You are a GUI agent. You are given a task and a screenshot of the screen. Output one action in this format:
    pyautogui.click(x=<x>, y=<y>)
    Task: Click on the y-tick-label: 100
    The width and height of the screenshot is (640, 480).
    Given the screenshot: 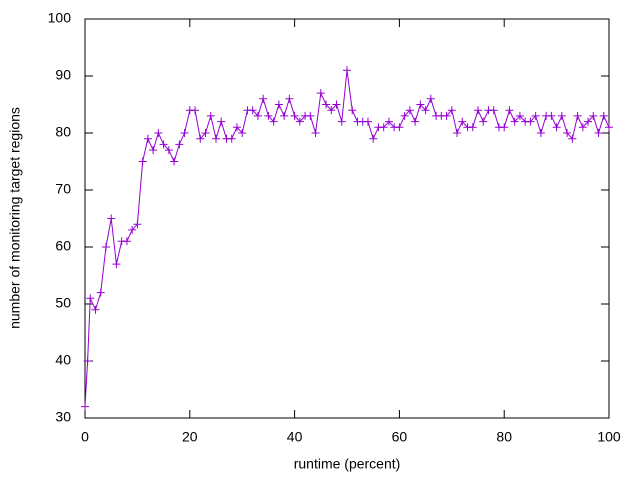 What is the action you would take?
    pyautogui.click(x=60, y=18)
    